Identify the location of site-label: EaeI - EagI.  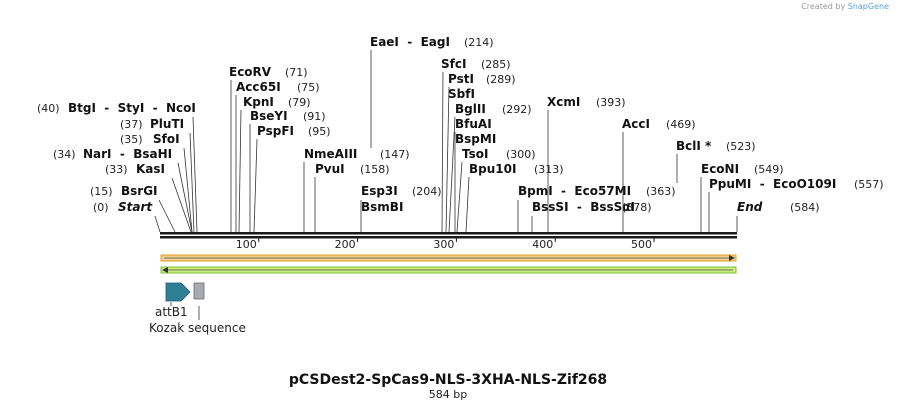
(410, 42).